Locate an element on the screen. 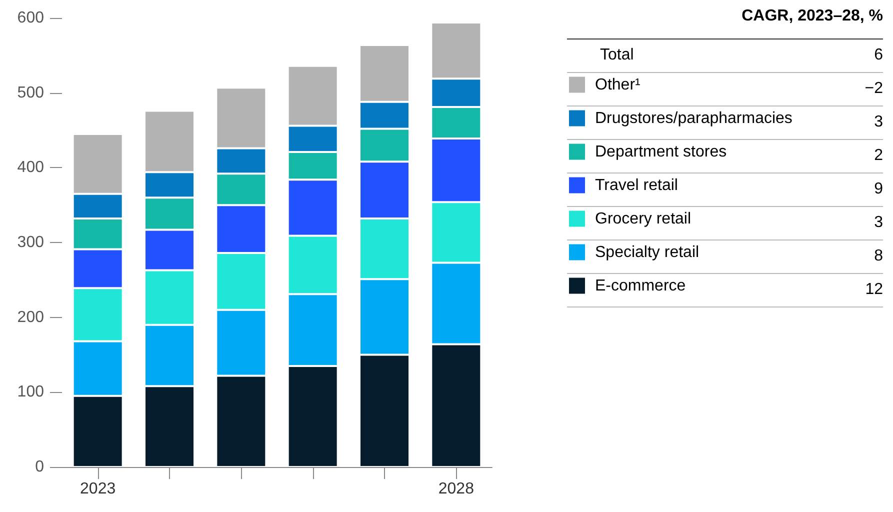 Image resolution: width=893 pixels, height=512 pixels. y-tick-label: 100 is located at coordinates (30, 392).